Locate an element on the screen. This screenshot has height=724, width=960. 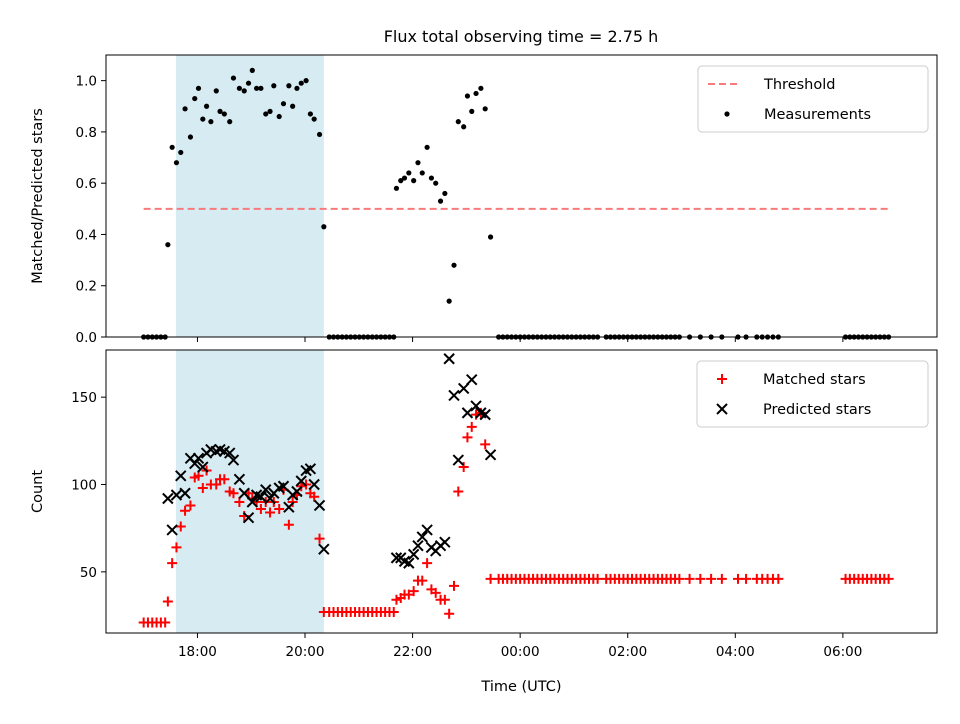
y-axis-label: Count is located at coordinates (38, 491).